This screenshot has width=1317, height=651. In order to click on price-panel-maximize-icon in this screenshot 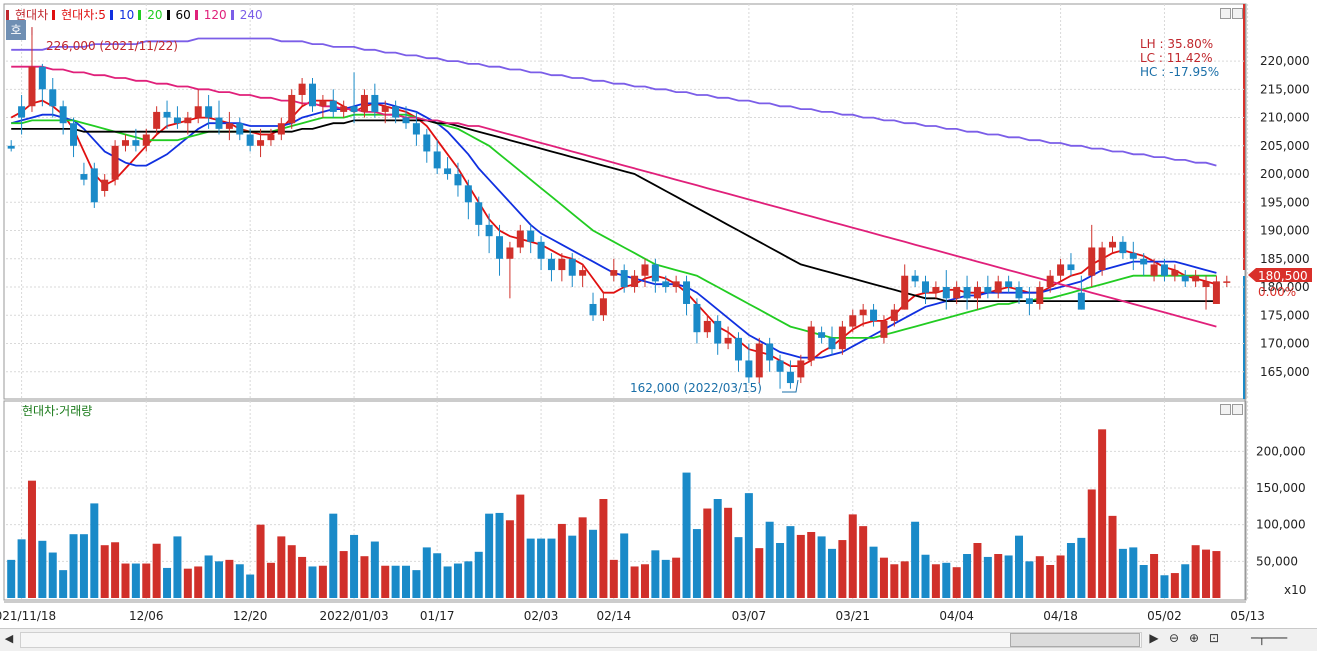, I will do `click(1237, 13)`.